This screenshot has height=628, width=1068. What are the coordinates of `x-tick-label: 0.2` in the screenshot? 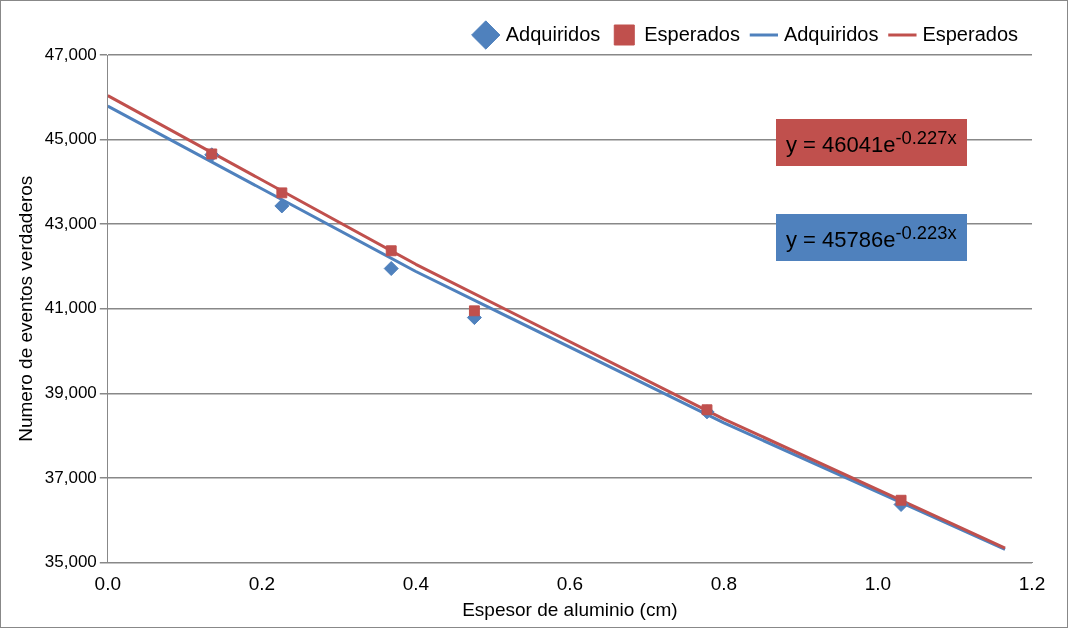 It's located at (262, 584).